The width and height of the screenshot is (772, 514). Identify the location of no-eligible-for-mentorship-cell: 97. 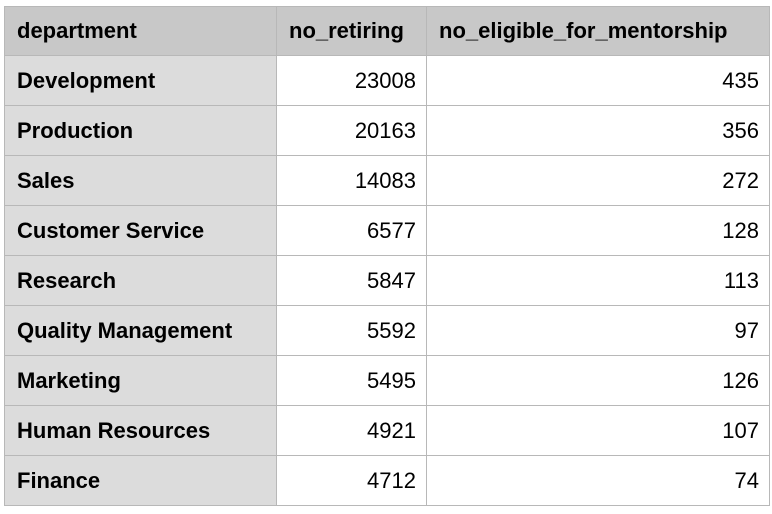
(598, 330).